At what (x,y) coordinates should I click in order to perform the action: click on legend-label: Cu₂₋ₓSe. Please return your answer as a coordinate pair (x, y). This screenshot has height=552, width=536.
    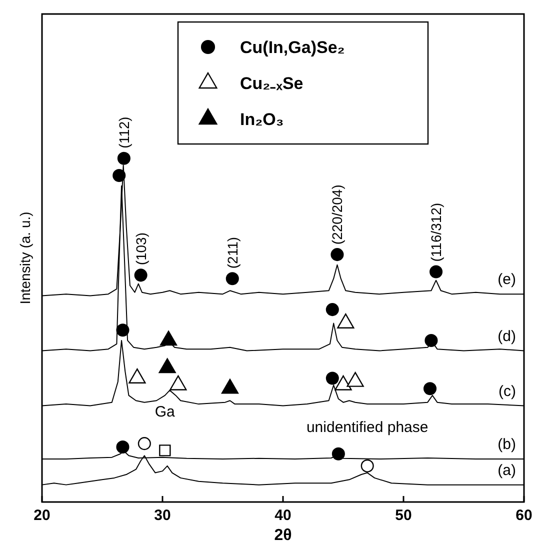
    Looking at the image, I should click on (272, 83).